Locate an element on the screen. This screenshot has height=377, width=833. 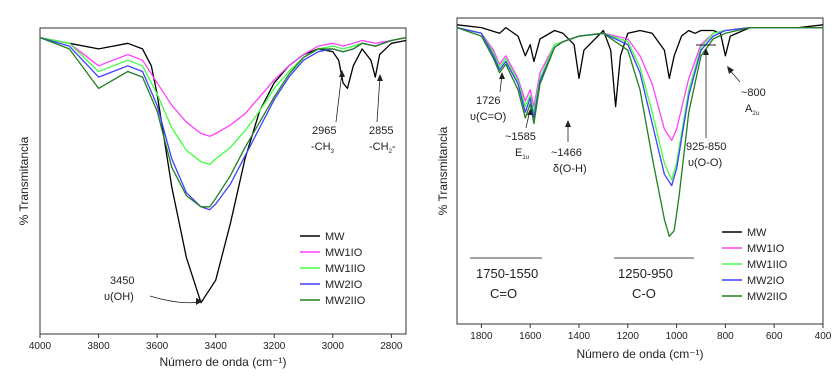
anno-2855-arrow is located at coordinates (378, 99).